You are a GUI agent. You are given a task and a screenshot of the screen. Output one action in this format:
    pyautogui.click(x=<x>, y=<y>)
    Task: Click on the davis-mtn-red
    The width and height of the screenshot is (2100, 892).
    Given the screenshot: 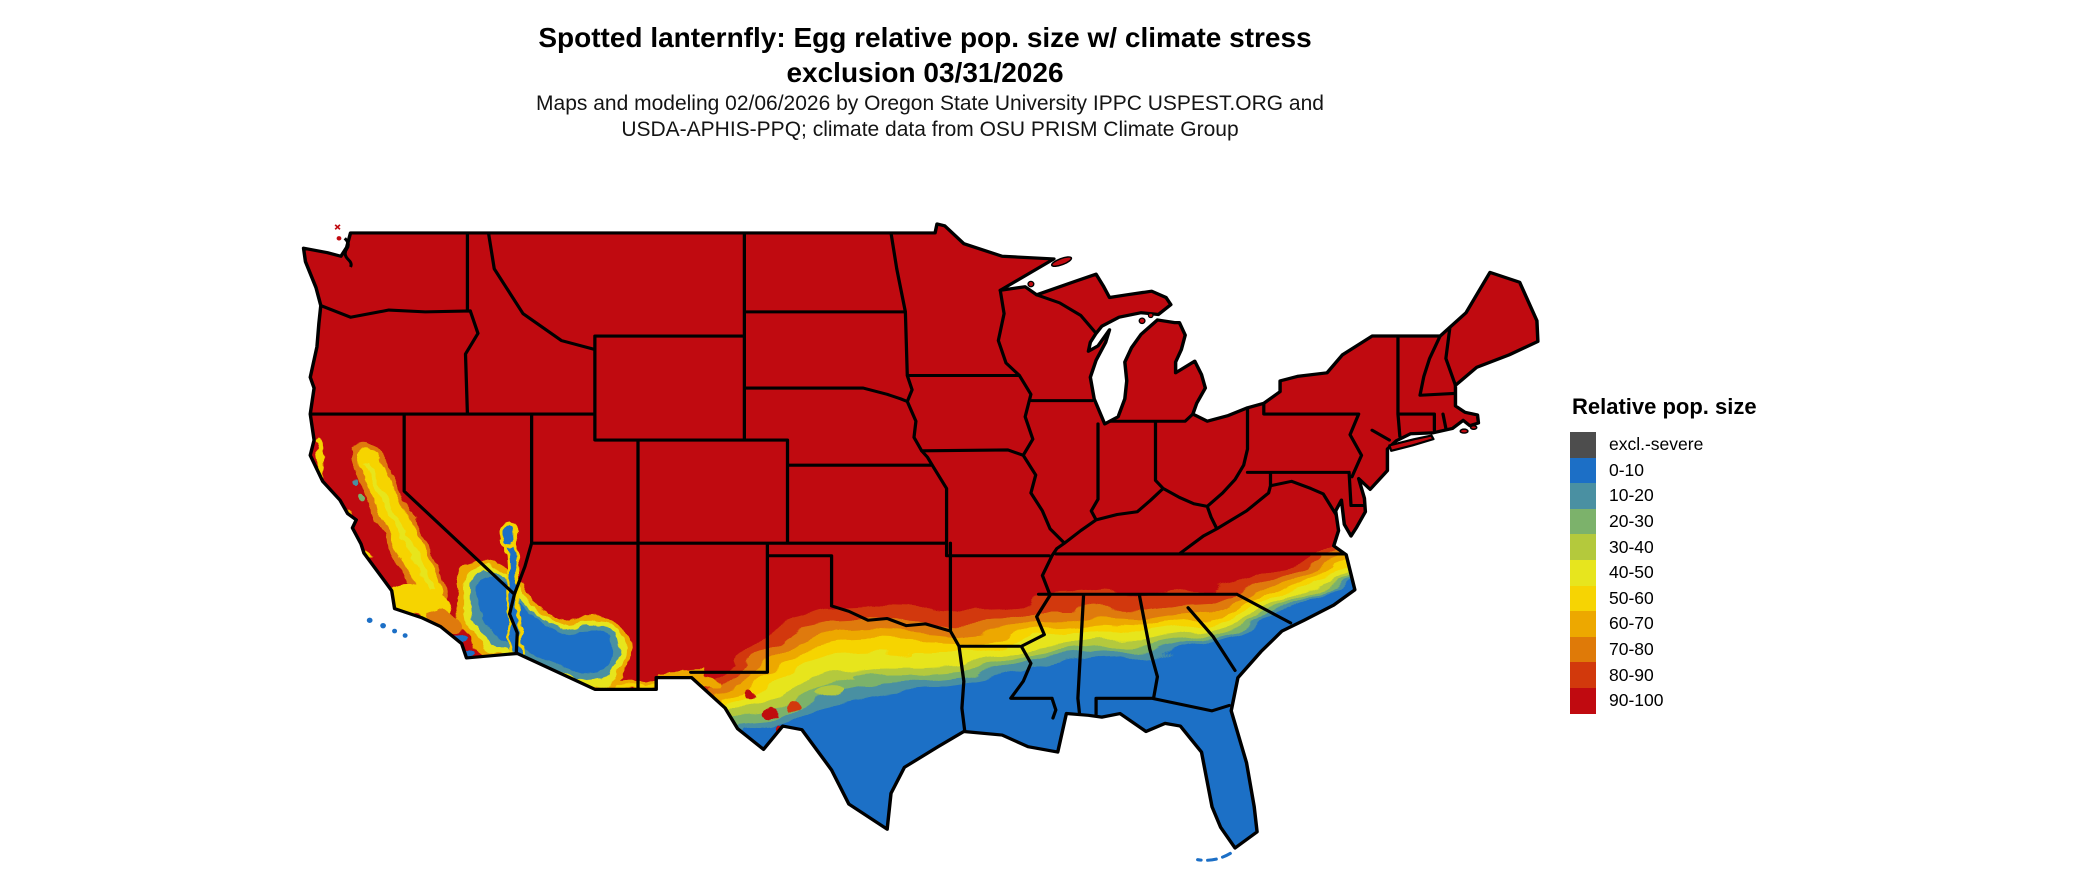 What is the action you would take?
    pyautogui.click(x=751, y=696)
    